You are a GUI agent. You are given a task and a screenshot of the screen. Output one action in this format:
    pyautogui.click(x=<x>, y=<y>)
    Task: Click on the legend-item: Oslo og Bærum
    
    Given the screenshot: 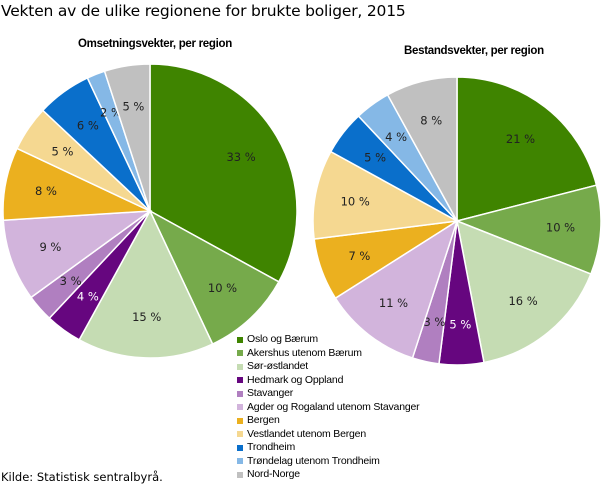 What is the action you would take?
    pyautogui.click(x=328, y=340)
    